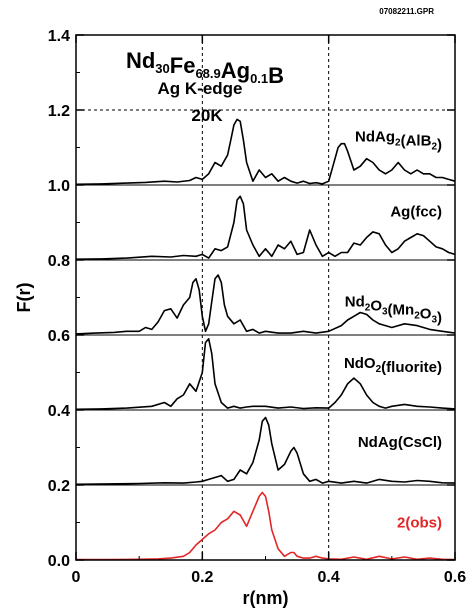 Image resolution: width=473 pixels, height=612 pixels. What do you see at coordinates (266, 598) in the screenshot?
I see `x-axis-label: r(nm)` at bounding box center [266, 598].